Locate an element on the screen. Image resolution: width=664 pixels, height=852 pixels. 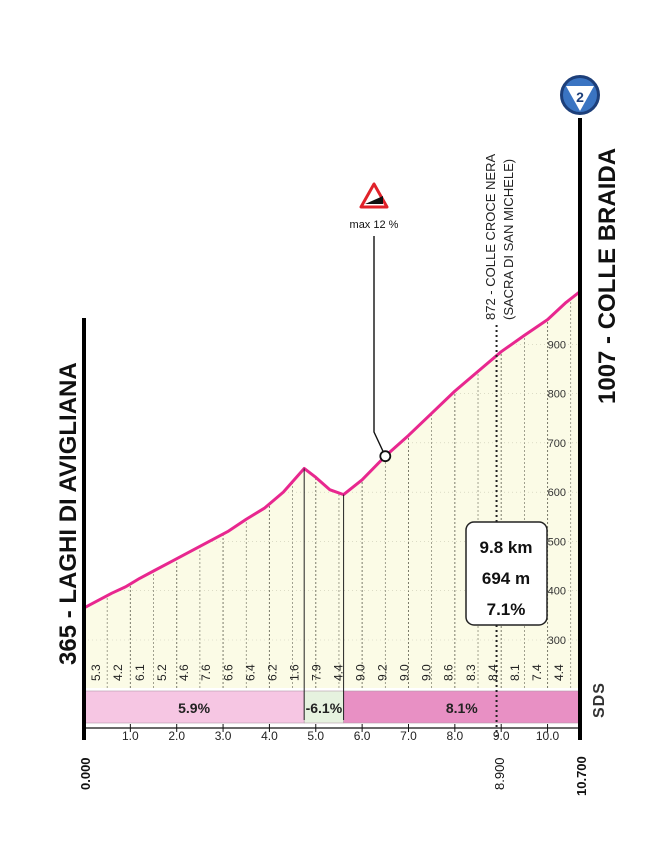
x-tick-label: 5.0 is located at coordinates (315, 736).